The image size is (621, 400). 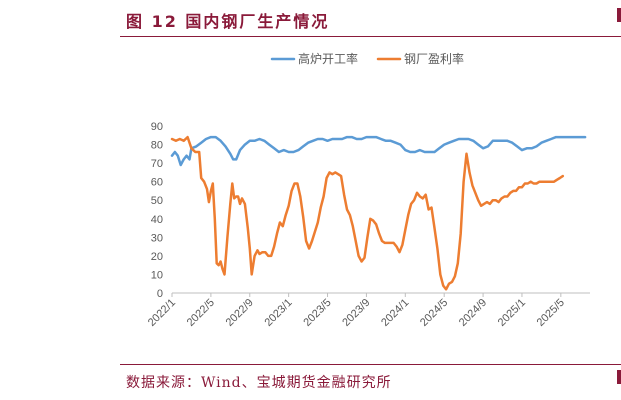 I want to click on x-tick-label: 2022/9, so click(x=240, y=313).